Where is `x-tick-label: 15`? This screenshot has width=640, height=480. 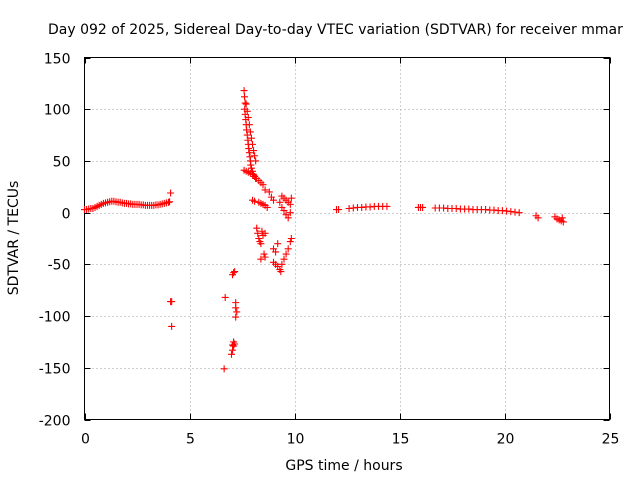 x-tick-label: 15 is located at coordinates (401, 440).